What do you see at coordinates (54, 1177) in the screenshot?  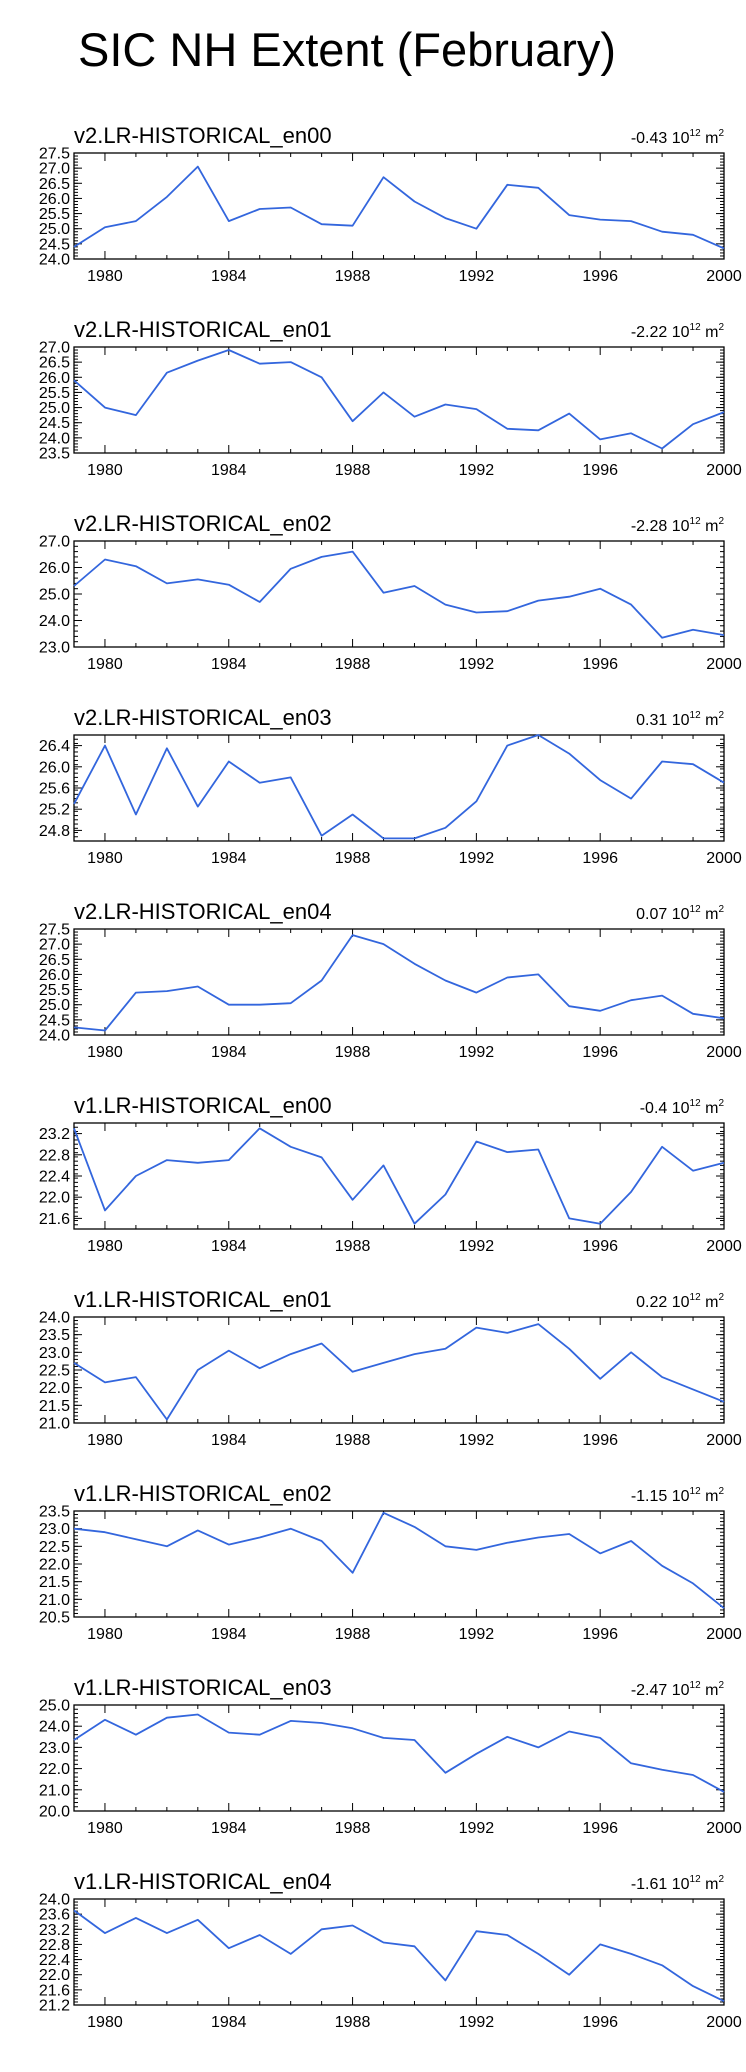 I see `y-tick-label: 22.4` at bounding box center [54, 1177].